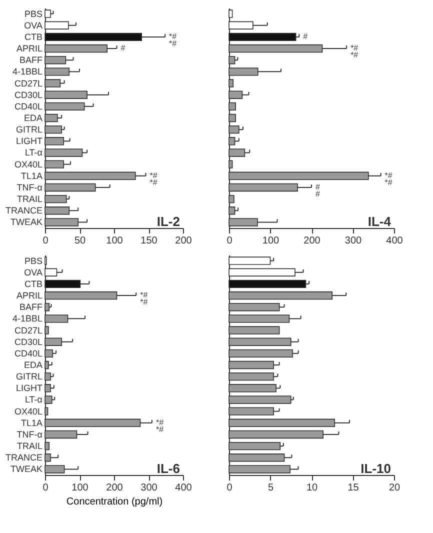 This screenshot has height=533, width=433. I want to click on text: IL-6, so click(168, 468).